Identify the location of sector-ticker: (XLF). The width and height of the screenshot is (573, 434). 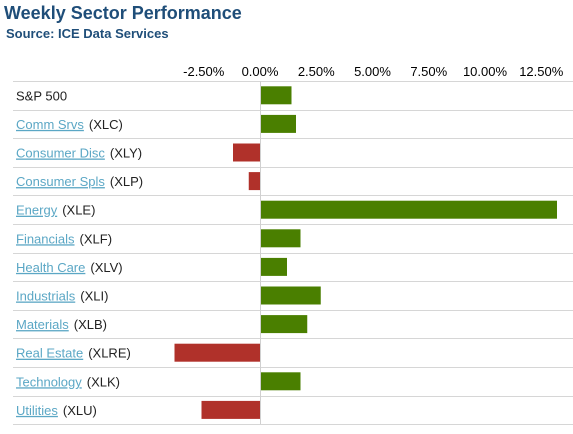
(96, 238).